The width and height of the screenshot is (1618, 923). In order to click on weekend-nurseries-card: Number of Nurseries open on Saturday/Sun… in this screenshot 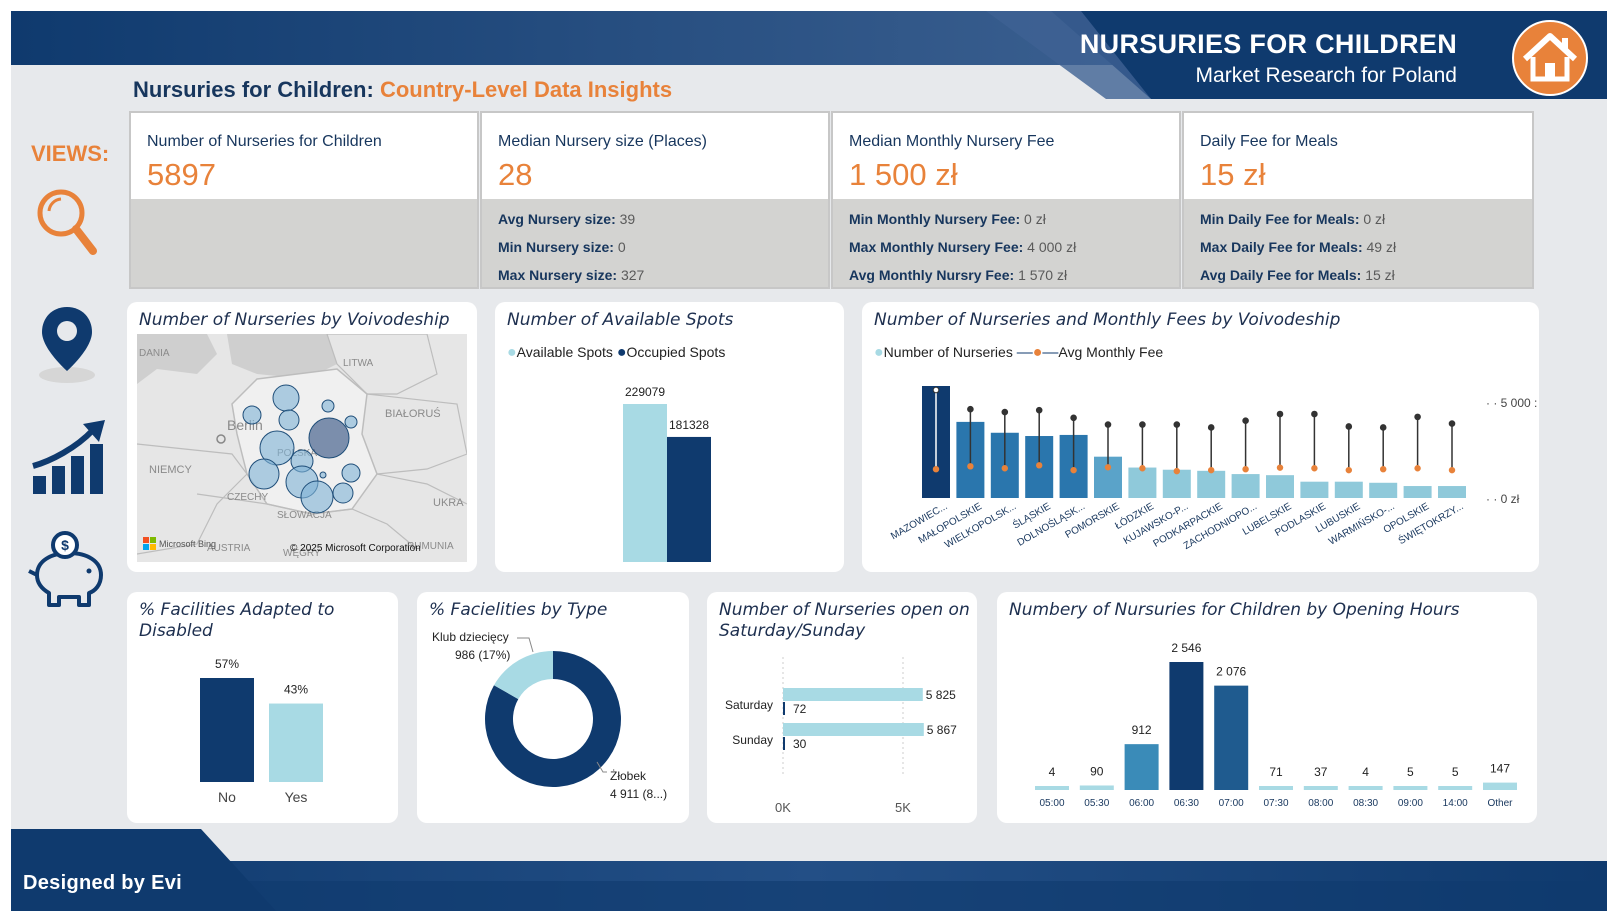, I will do `click(842, 707)`.